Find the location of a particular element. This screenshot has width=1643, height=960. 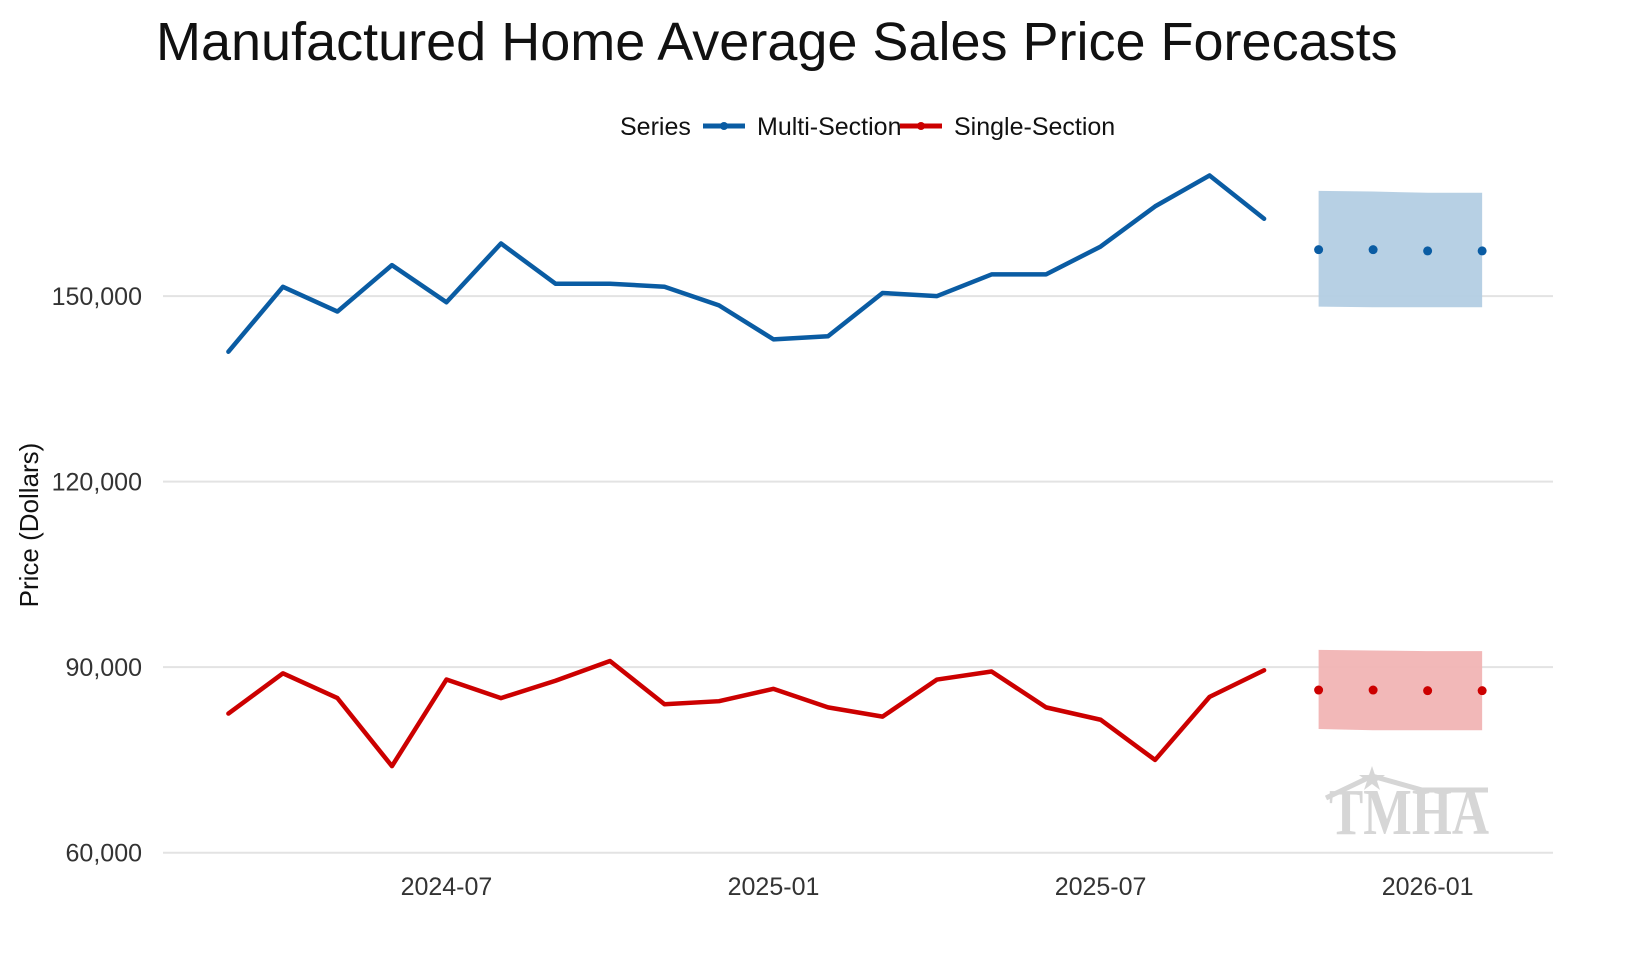

forecast-bands is located at coordinates (1400, 460).